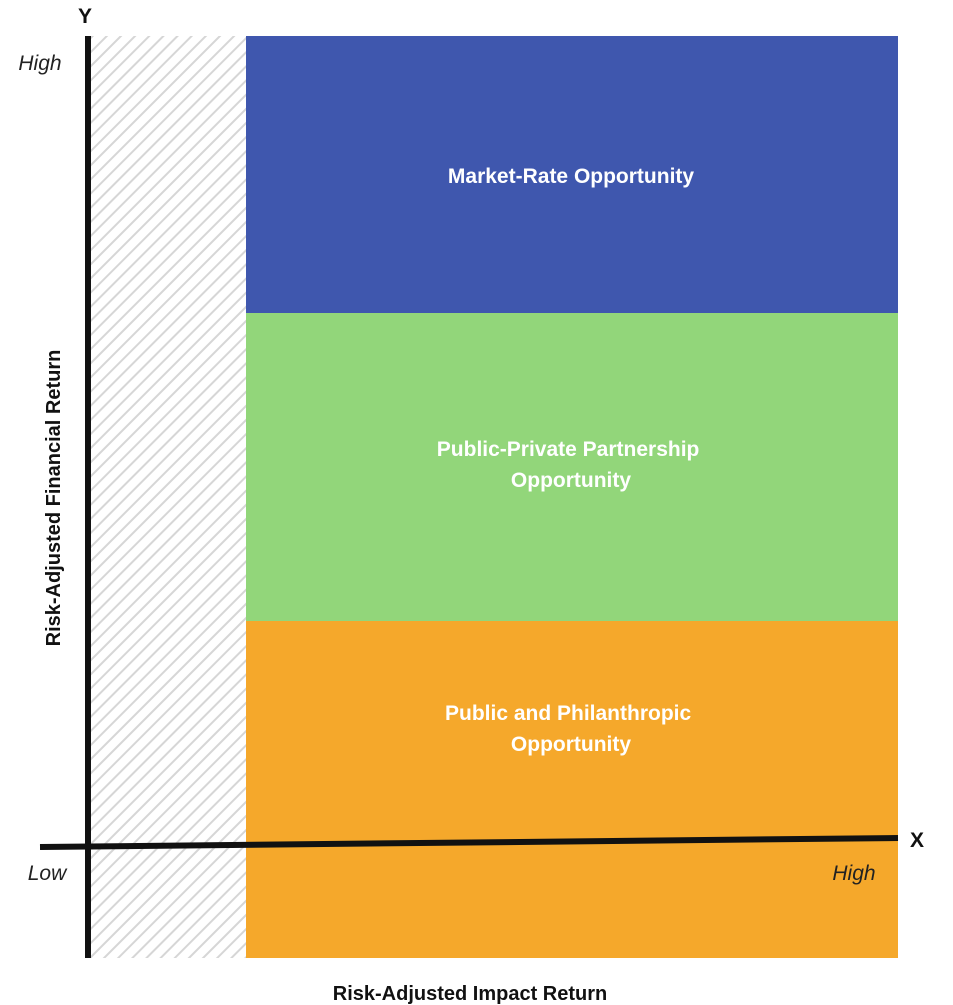  I want to click on zone-public-philanthropic-label: Public and Philanthropic Opportunity, so click(571, 729).